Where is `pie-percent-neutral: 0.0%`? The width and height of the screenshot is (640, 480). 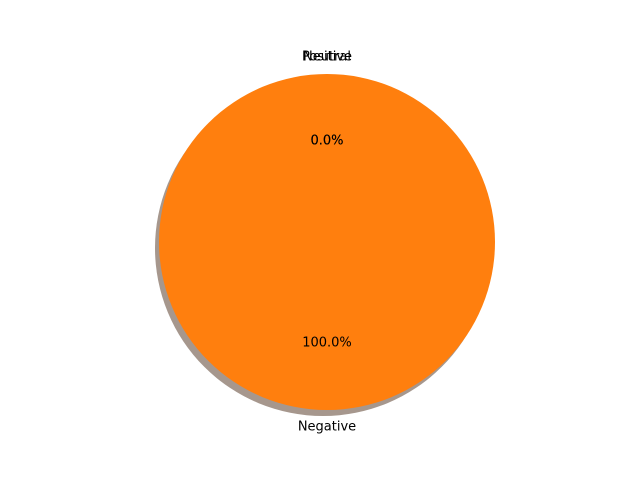
pie-percent-neutral: 0.0% is located at coordinates (326, 141).